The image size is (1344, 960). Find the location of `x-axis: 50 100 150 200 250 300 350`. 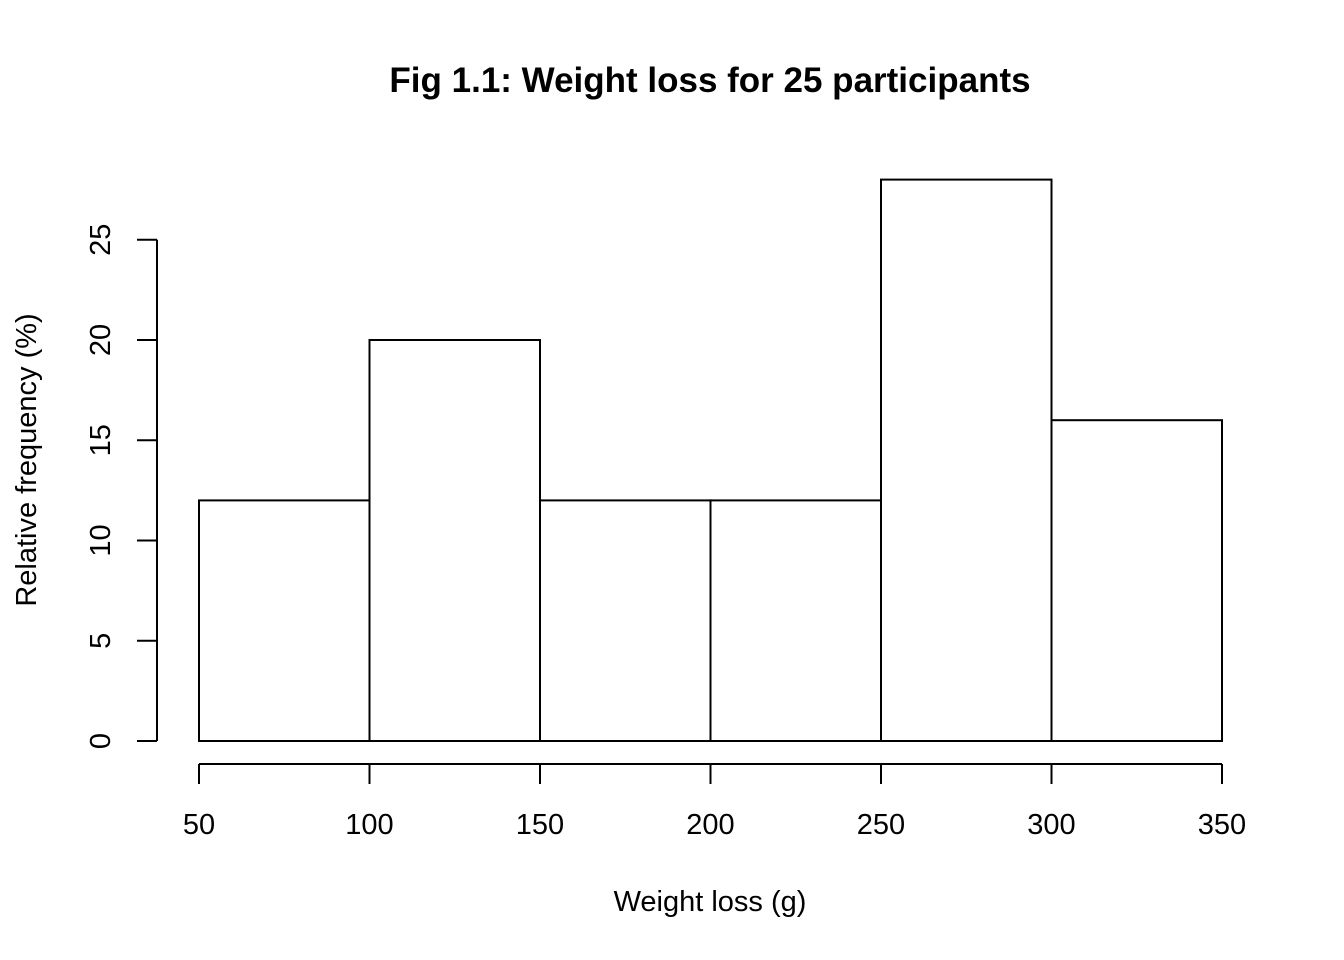

x-axis: 50 100 150 200 250 300 350 is located at coordinates (714, 802).